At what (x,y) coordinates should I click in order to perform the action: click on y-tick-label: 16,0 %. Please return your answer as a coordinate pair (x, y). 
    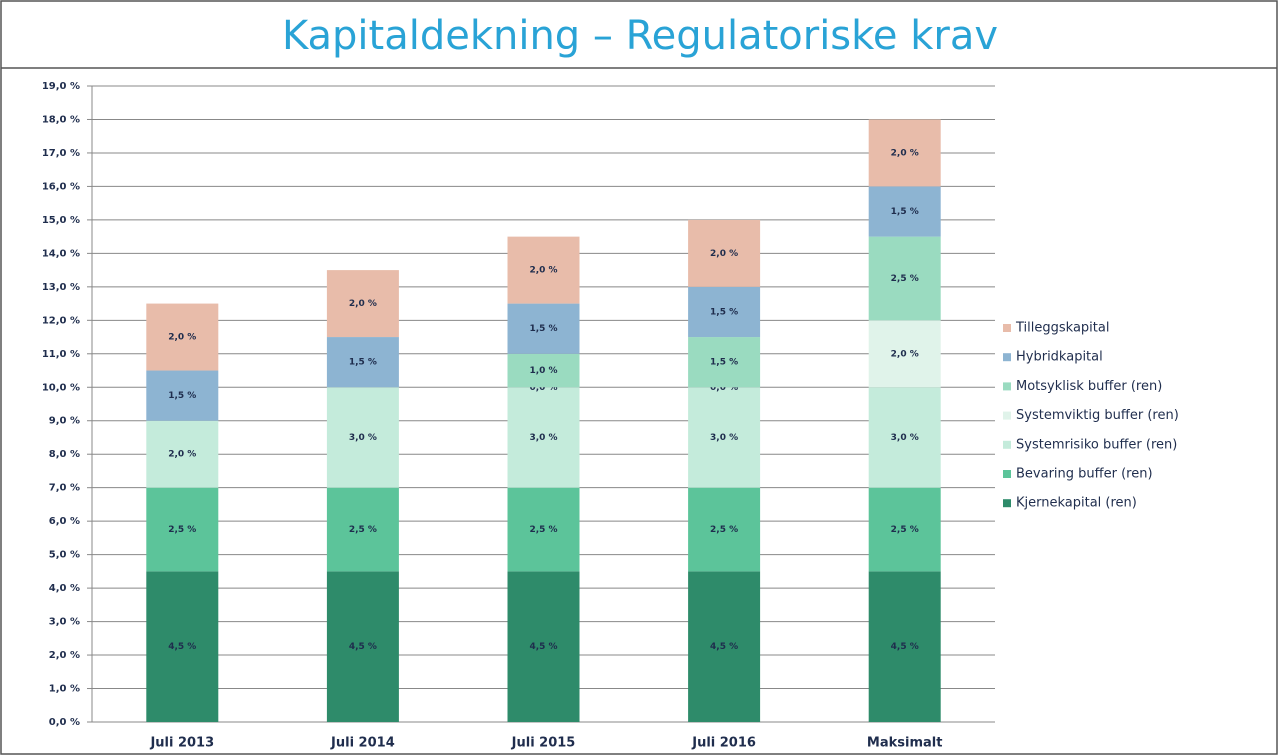
    Looking at the image, I should click on (61, 186).